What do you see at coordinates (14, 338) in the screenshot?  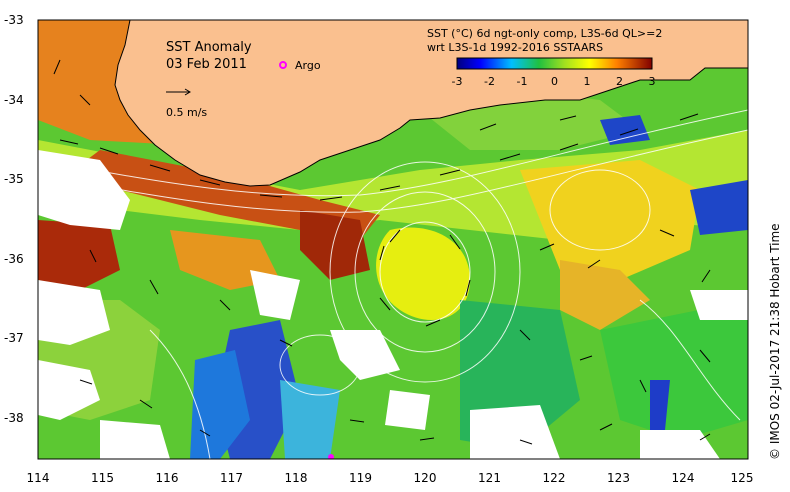 I see `y-tick-label: -37` at bounding box center [14, 338].